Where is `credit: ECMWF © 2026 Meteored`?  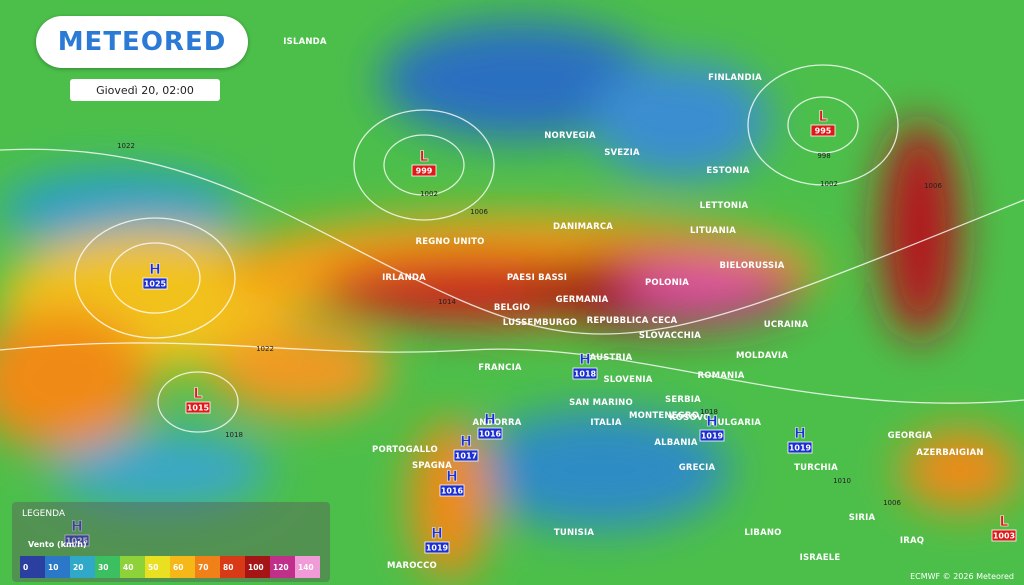
credit: ECMWF © 2026 Meteored is located at coordinates (962, 576).